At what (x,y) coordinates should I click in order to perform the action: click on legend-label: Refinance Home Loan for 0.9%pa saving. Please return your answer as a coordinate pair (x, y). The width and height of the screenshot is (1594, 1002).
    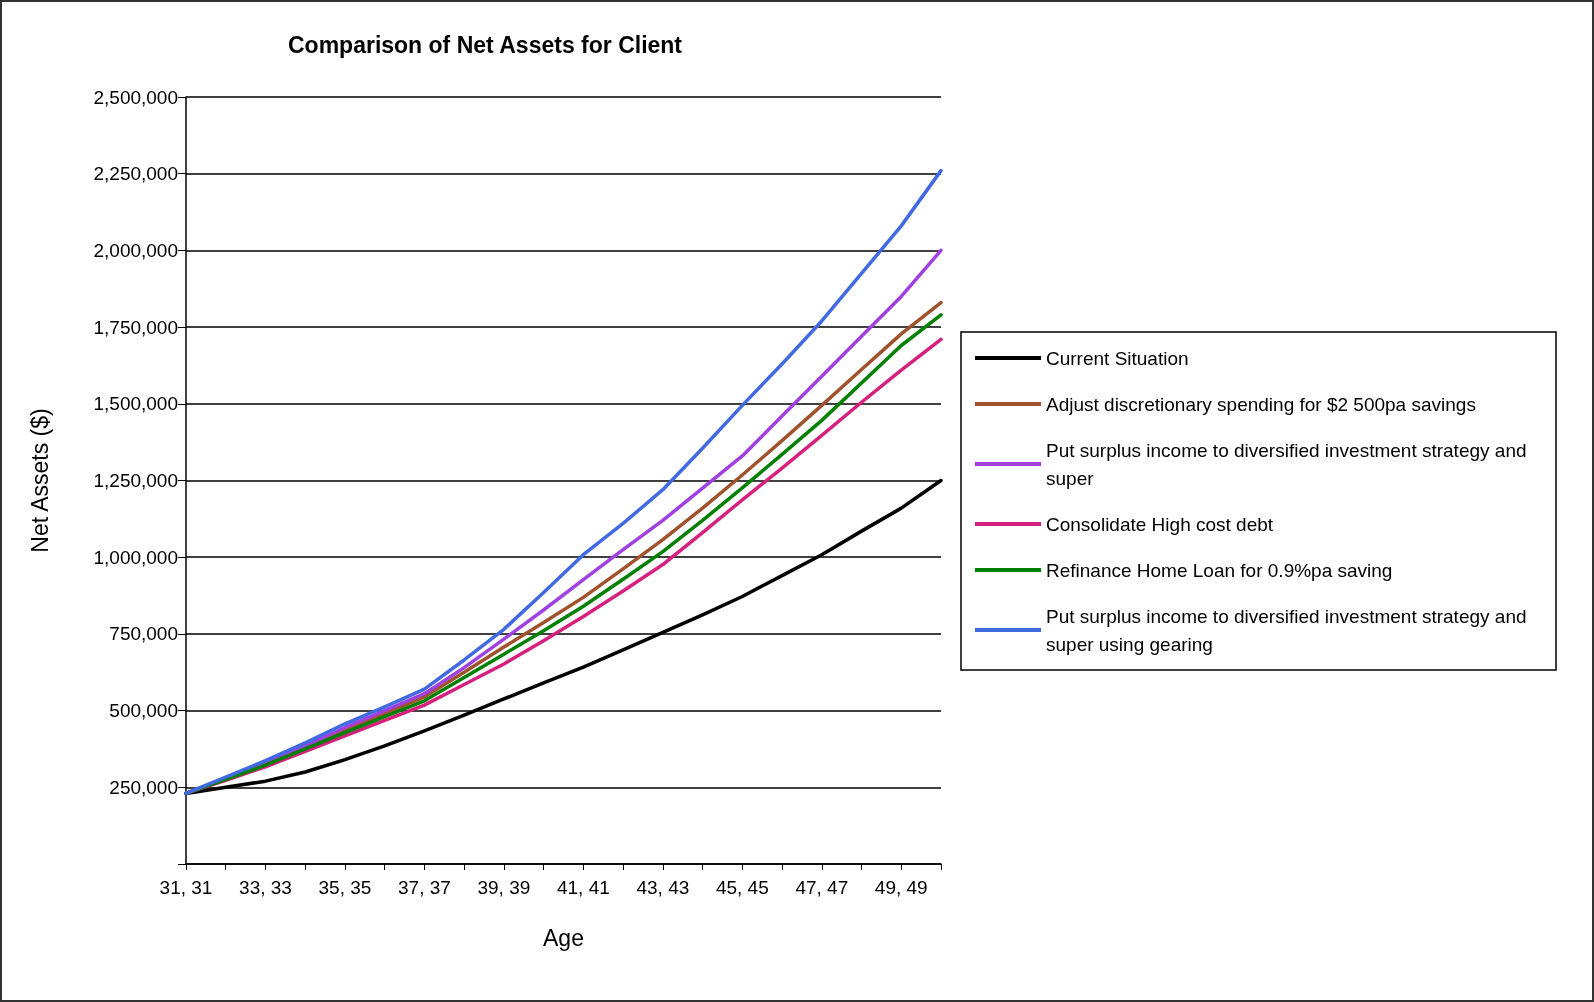
    Looking at the image, I should click on (1219, 570).